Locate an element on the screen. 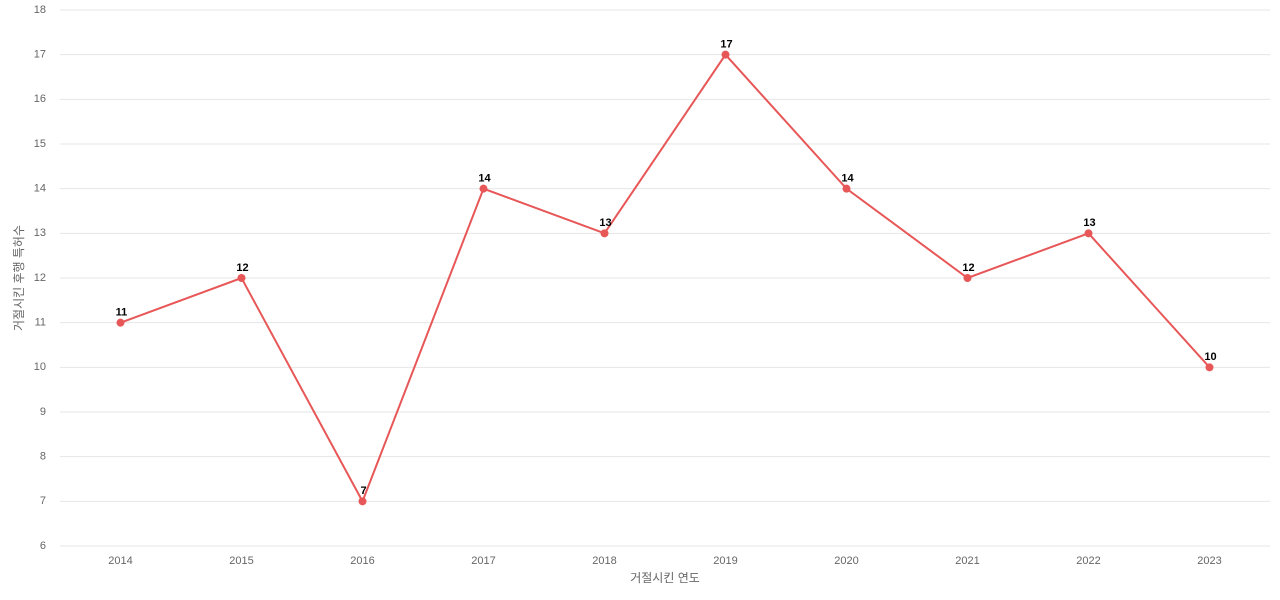 This screenshot has width=1280, height=600. y-tick-label: 13 is located at coordinates (40, 233).